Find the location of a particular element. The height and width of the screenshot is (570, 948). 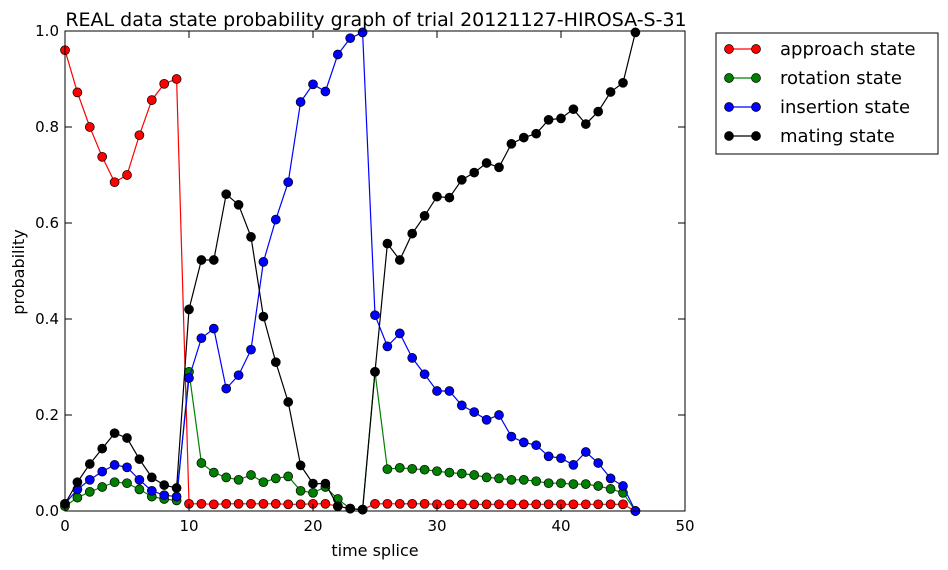

legend-label-2: insertion state is located at coordinates (845, 107).